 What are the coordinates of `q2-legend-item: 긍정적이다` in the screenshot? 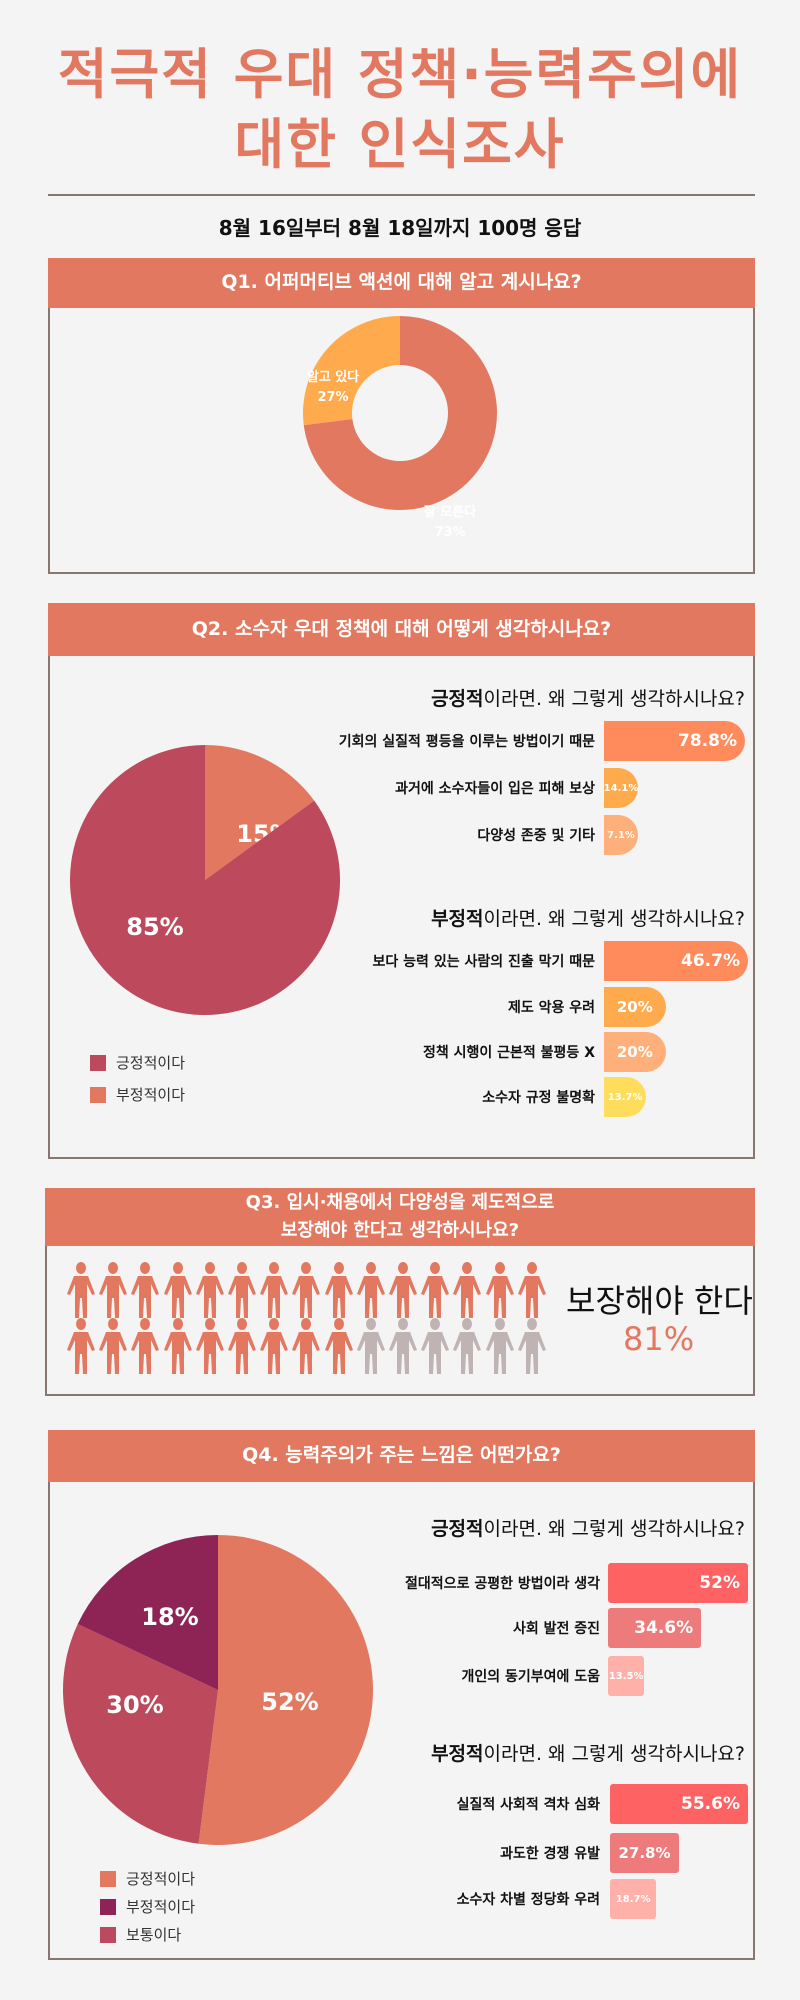 It's located at (137, 1062).